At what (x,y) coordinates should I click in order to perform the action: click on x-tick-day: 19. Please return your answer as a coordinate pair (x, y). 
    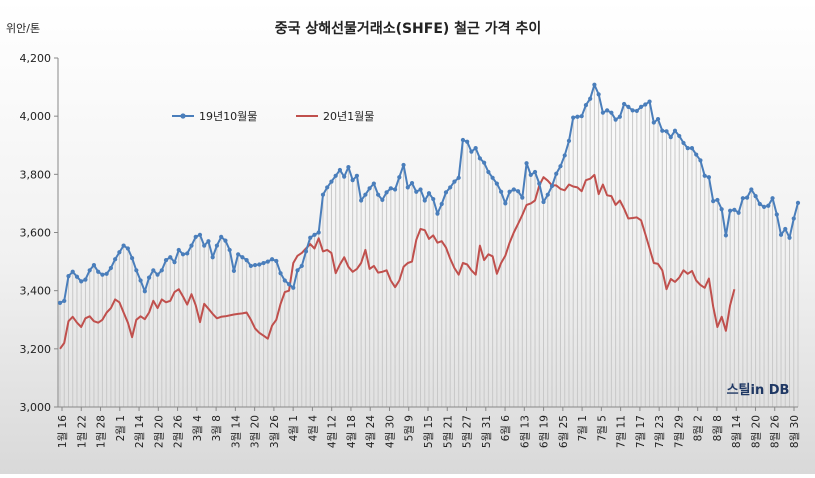
    Looking at the image, I should click on (545, 421).